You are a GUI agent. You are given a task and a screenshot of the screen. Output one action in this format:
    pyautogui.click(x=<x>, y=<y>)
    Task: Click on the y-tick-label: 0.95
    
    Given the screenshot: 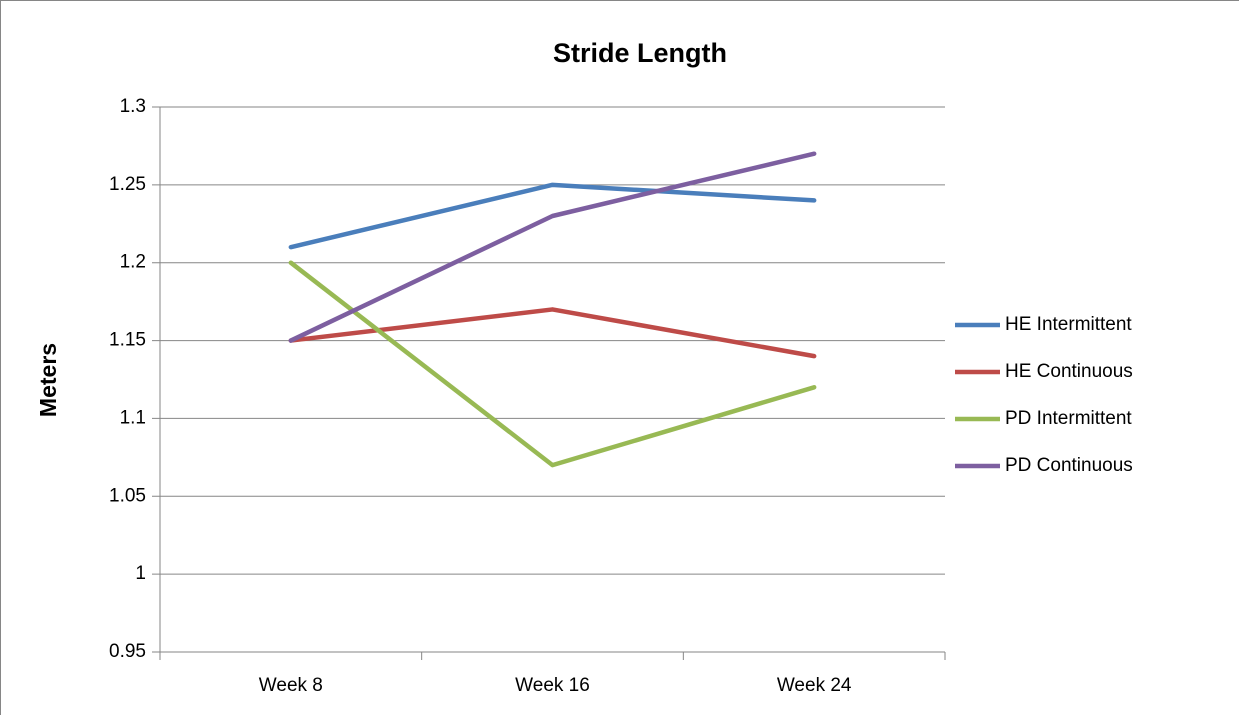 What is the action you would take?
    pyautogui.click(x=127, y=651)
    